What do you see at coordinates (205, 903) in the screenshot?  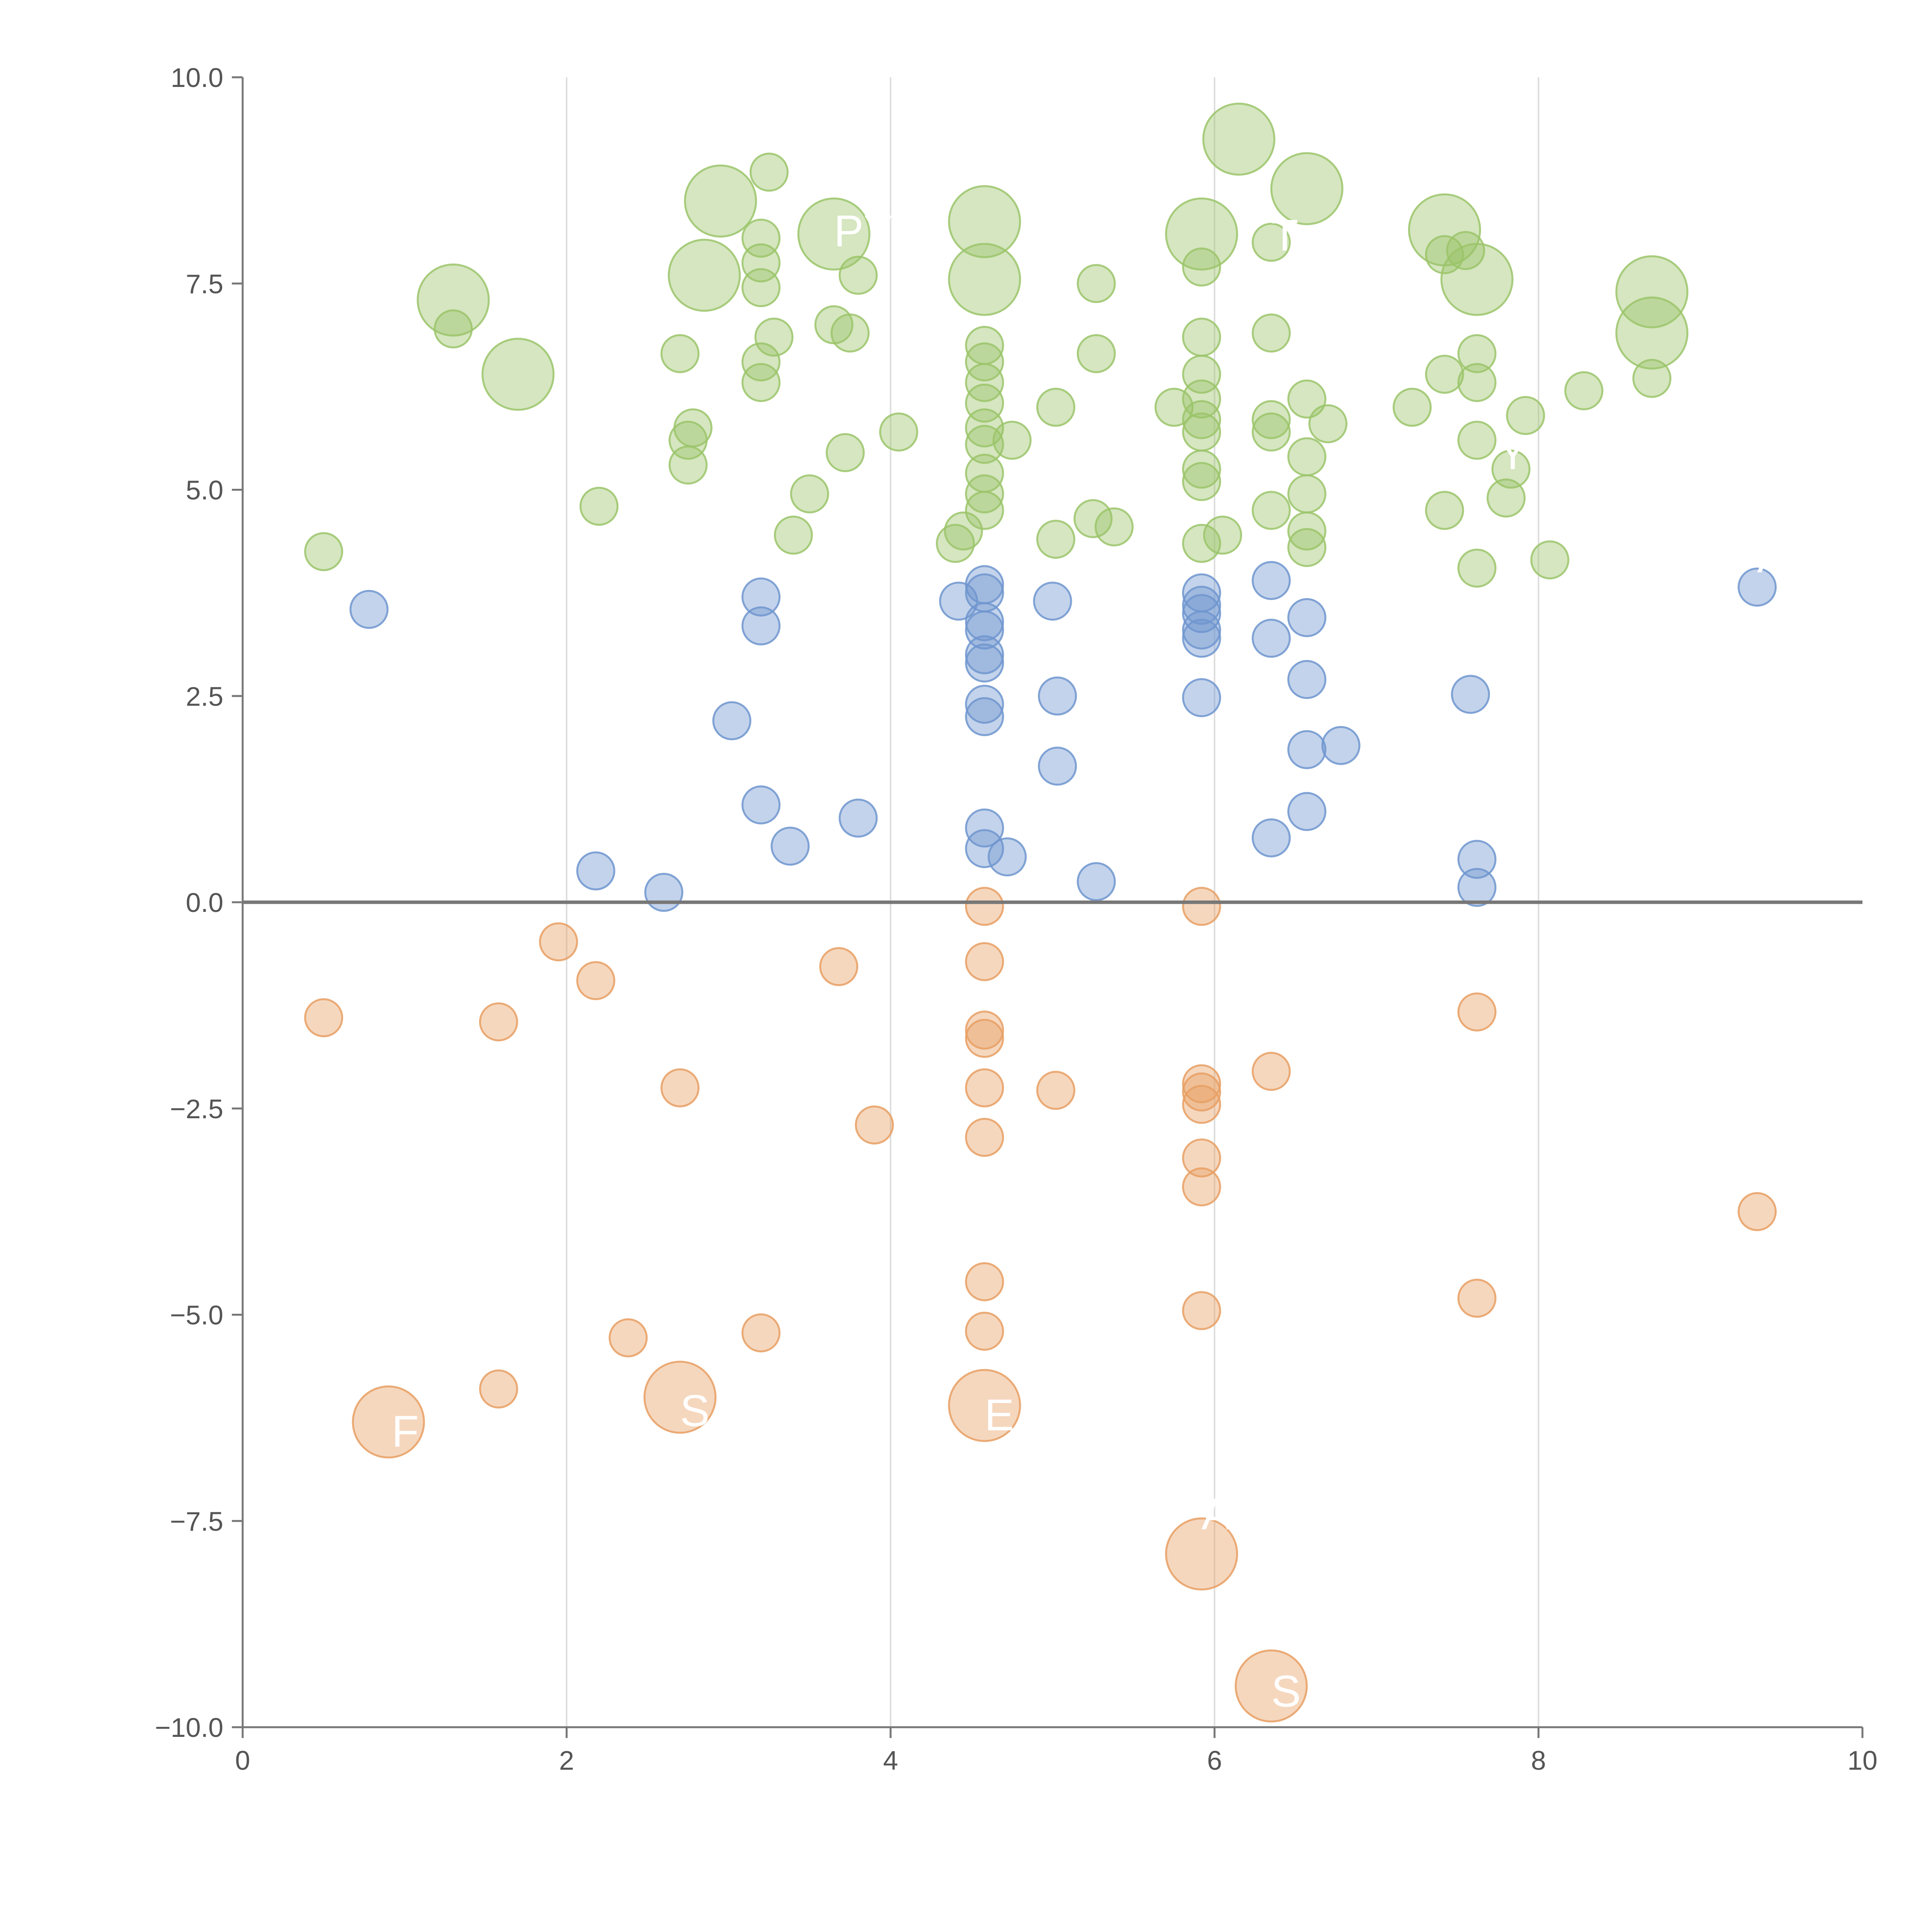 I see `y-tick-label: 0.0` at bounding box center [205, 903].